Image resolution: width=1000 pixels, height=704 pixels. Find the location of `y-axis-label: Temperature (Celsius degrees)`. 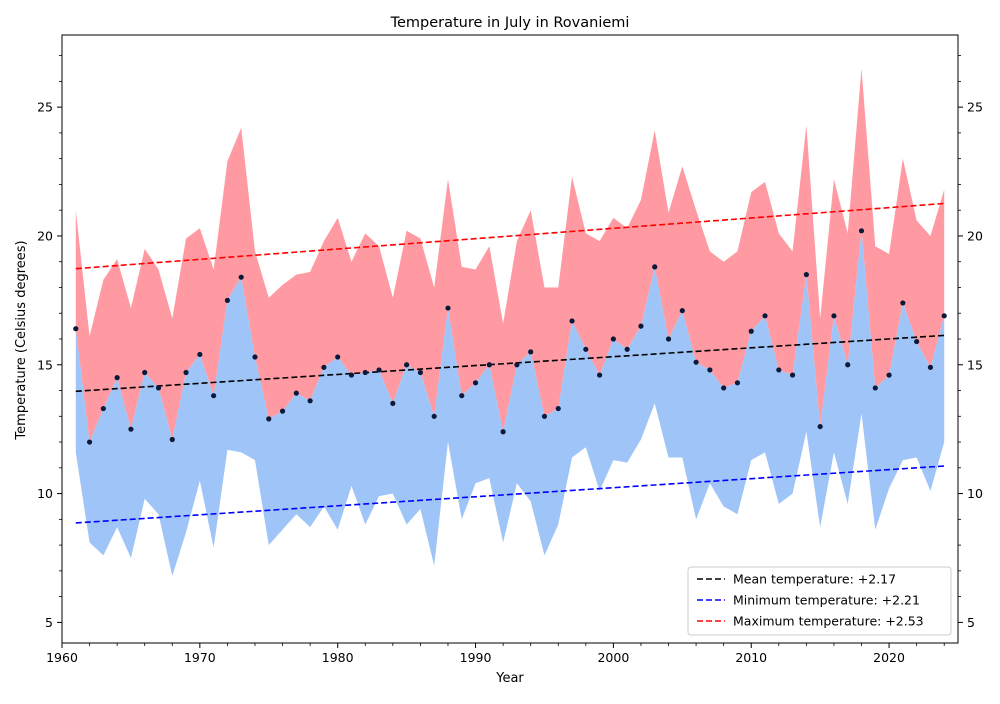

y-axis-label: Temperature (Celsius degrees) is located at coordinates (21, 340).